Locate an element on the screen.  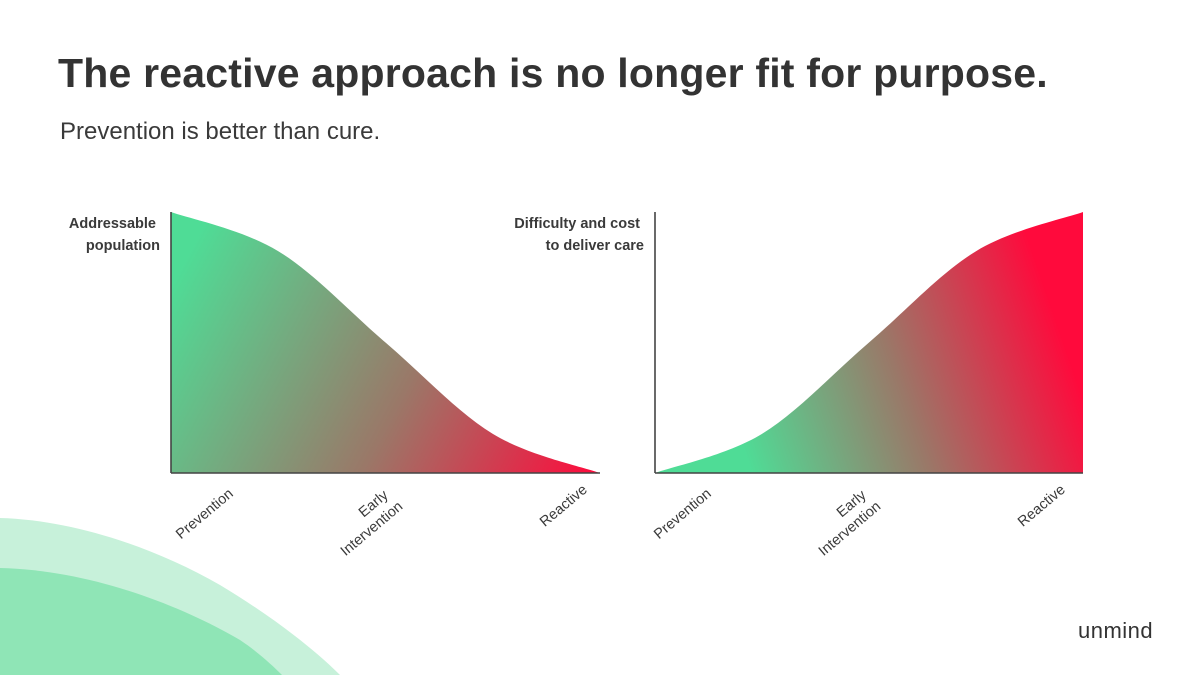
chart-right-area is located at coordinates (869, 342).